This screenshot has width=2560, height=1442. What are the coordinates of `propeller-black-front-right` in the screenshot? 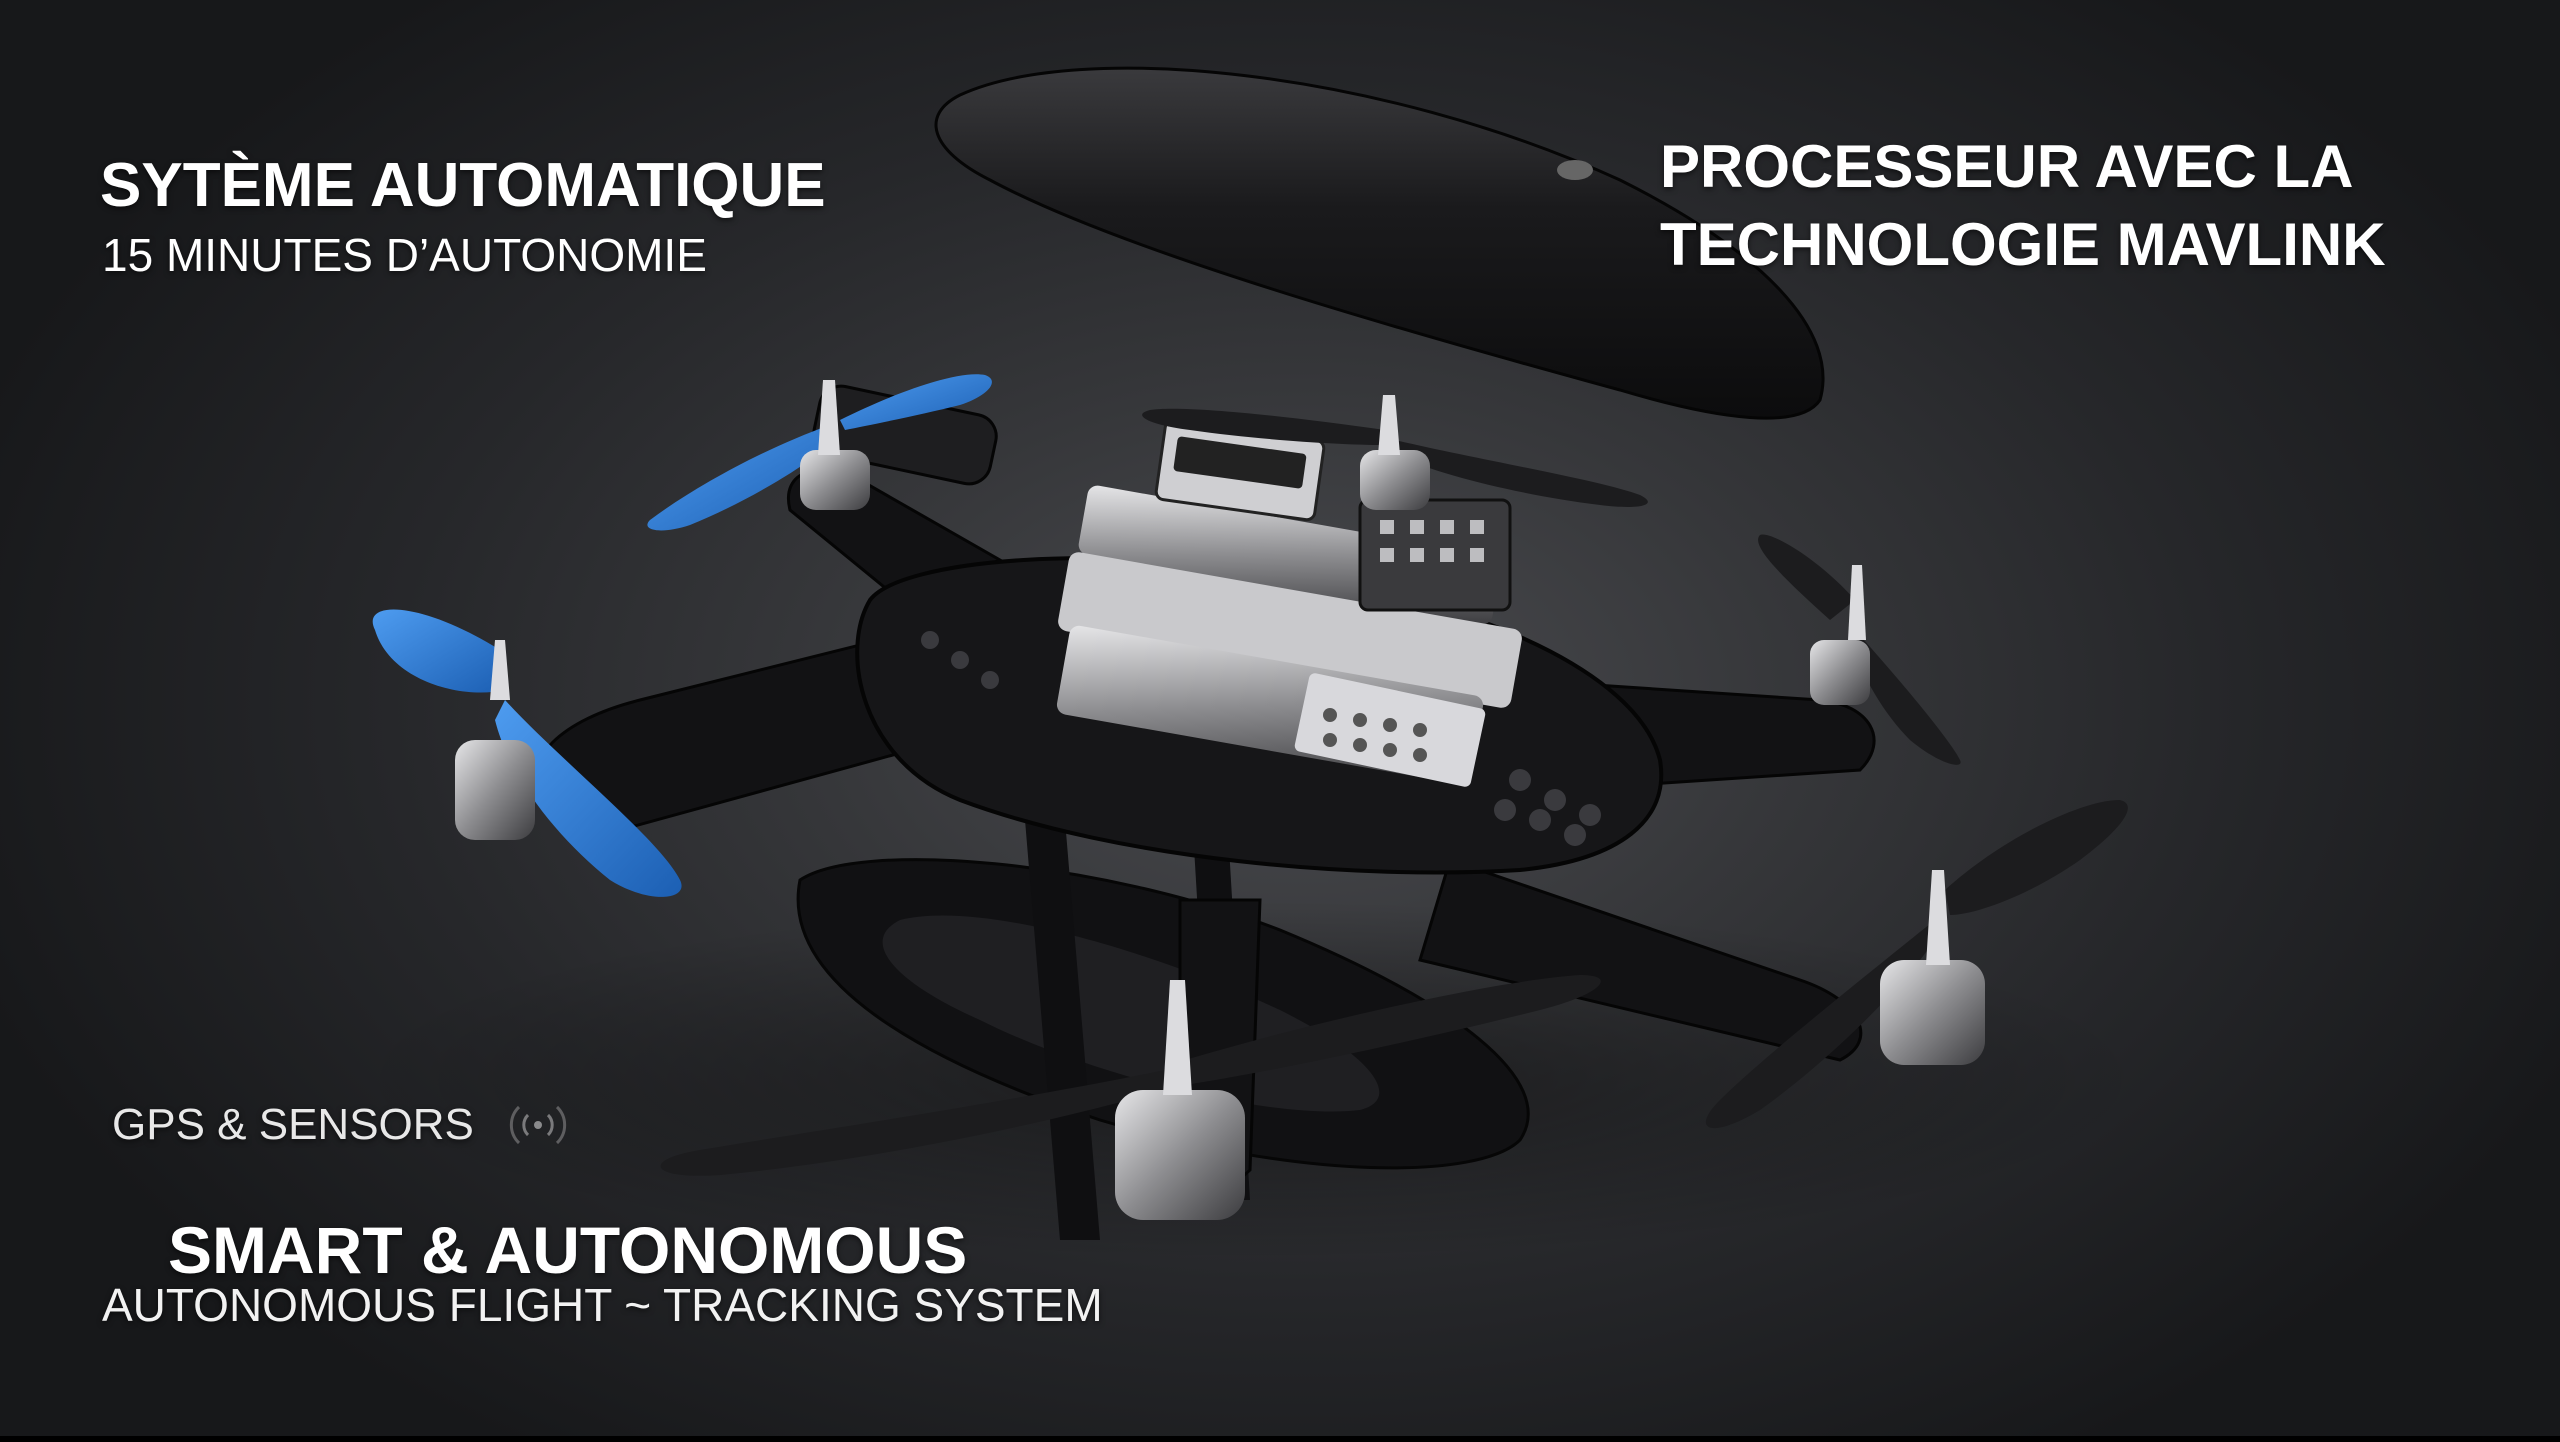 It's located at (1916, 964).